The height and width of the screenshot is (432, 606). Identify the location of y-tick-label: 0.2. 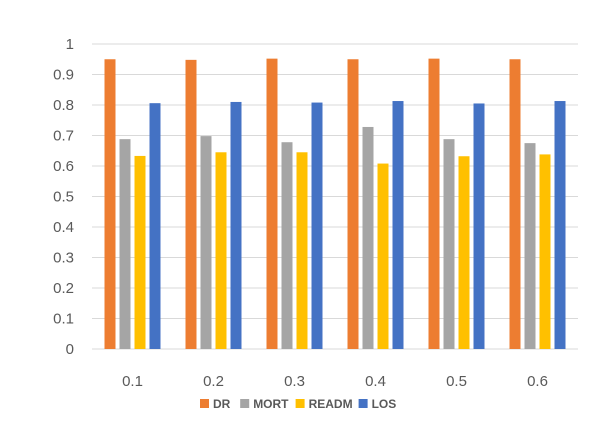
(63, 288).